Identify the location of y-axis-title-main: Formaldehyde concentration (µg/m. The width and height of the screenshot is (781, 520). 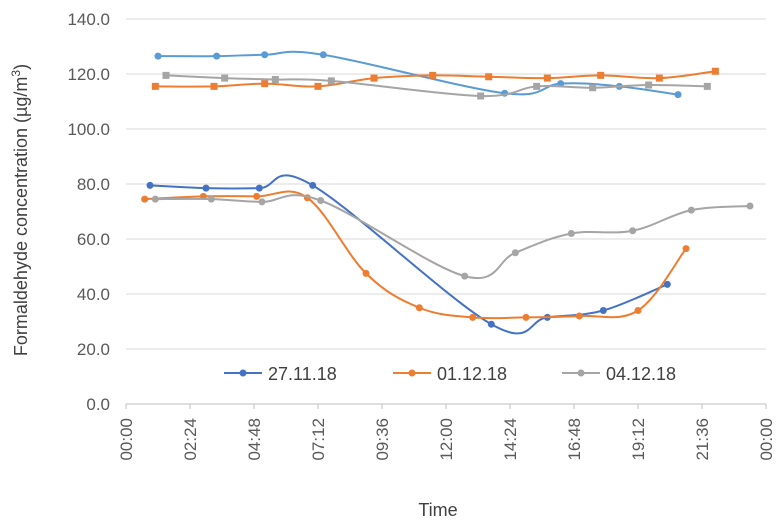
(21, 217).